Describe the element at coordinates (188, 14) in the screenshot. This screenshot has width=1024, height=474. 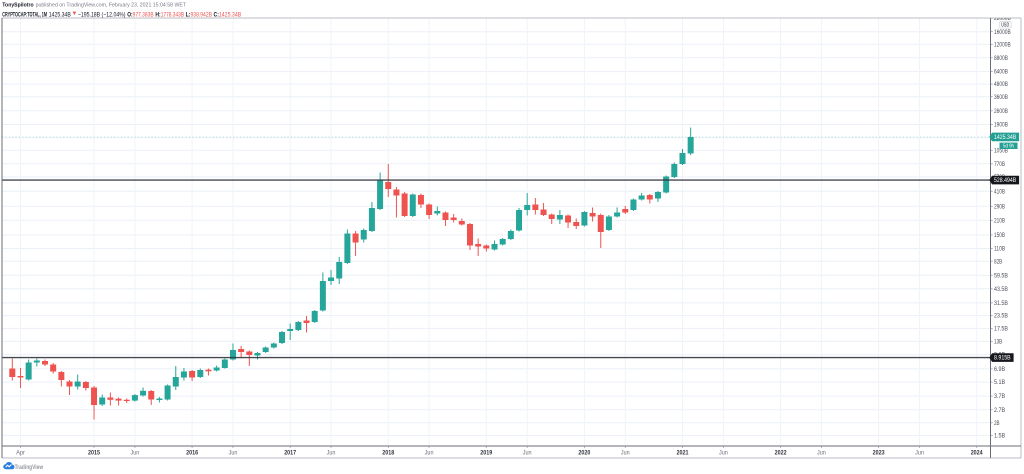
I see `svg-text: L:` at that location.